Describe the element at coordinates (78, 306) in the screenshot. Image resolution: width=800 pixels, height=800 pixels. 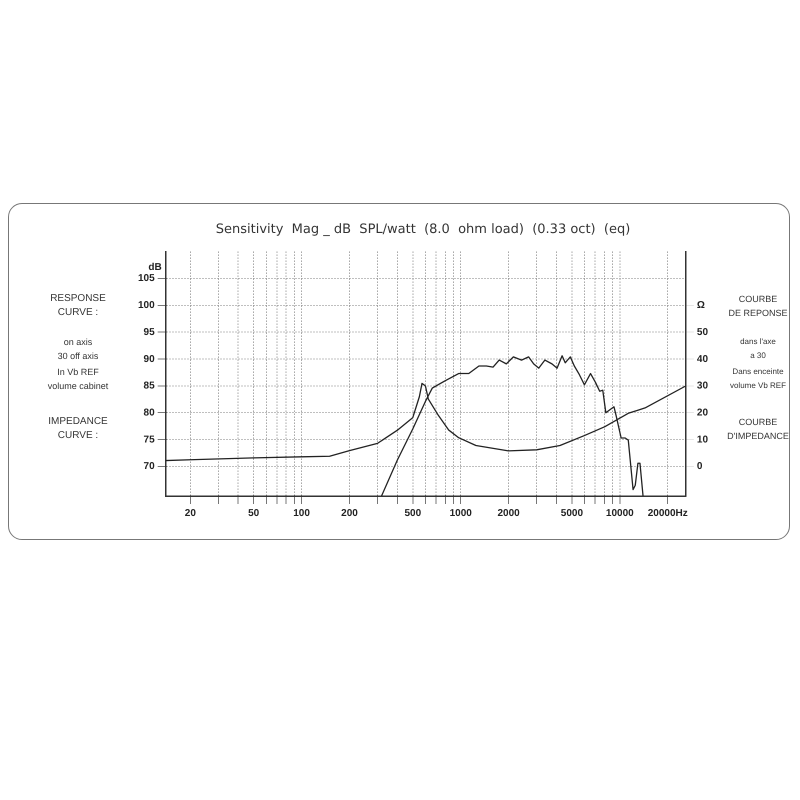
I see `text: RESPONSE CURVE :` at that location.